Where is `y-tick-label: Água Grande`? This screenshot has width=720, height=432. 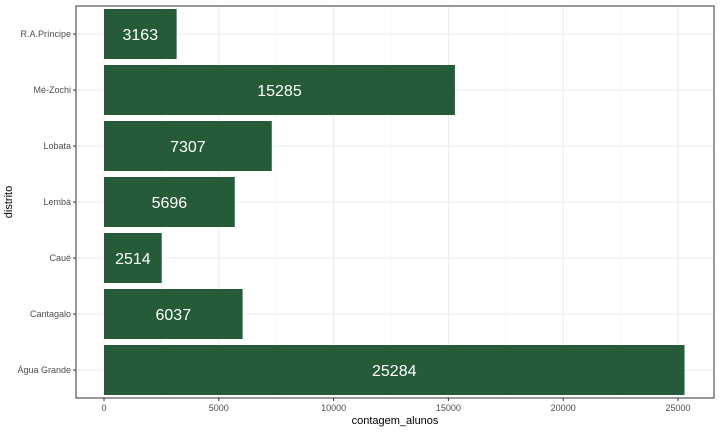
y-tick-label: Água Grande is located at coordinates (44, 370).